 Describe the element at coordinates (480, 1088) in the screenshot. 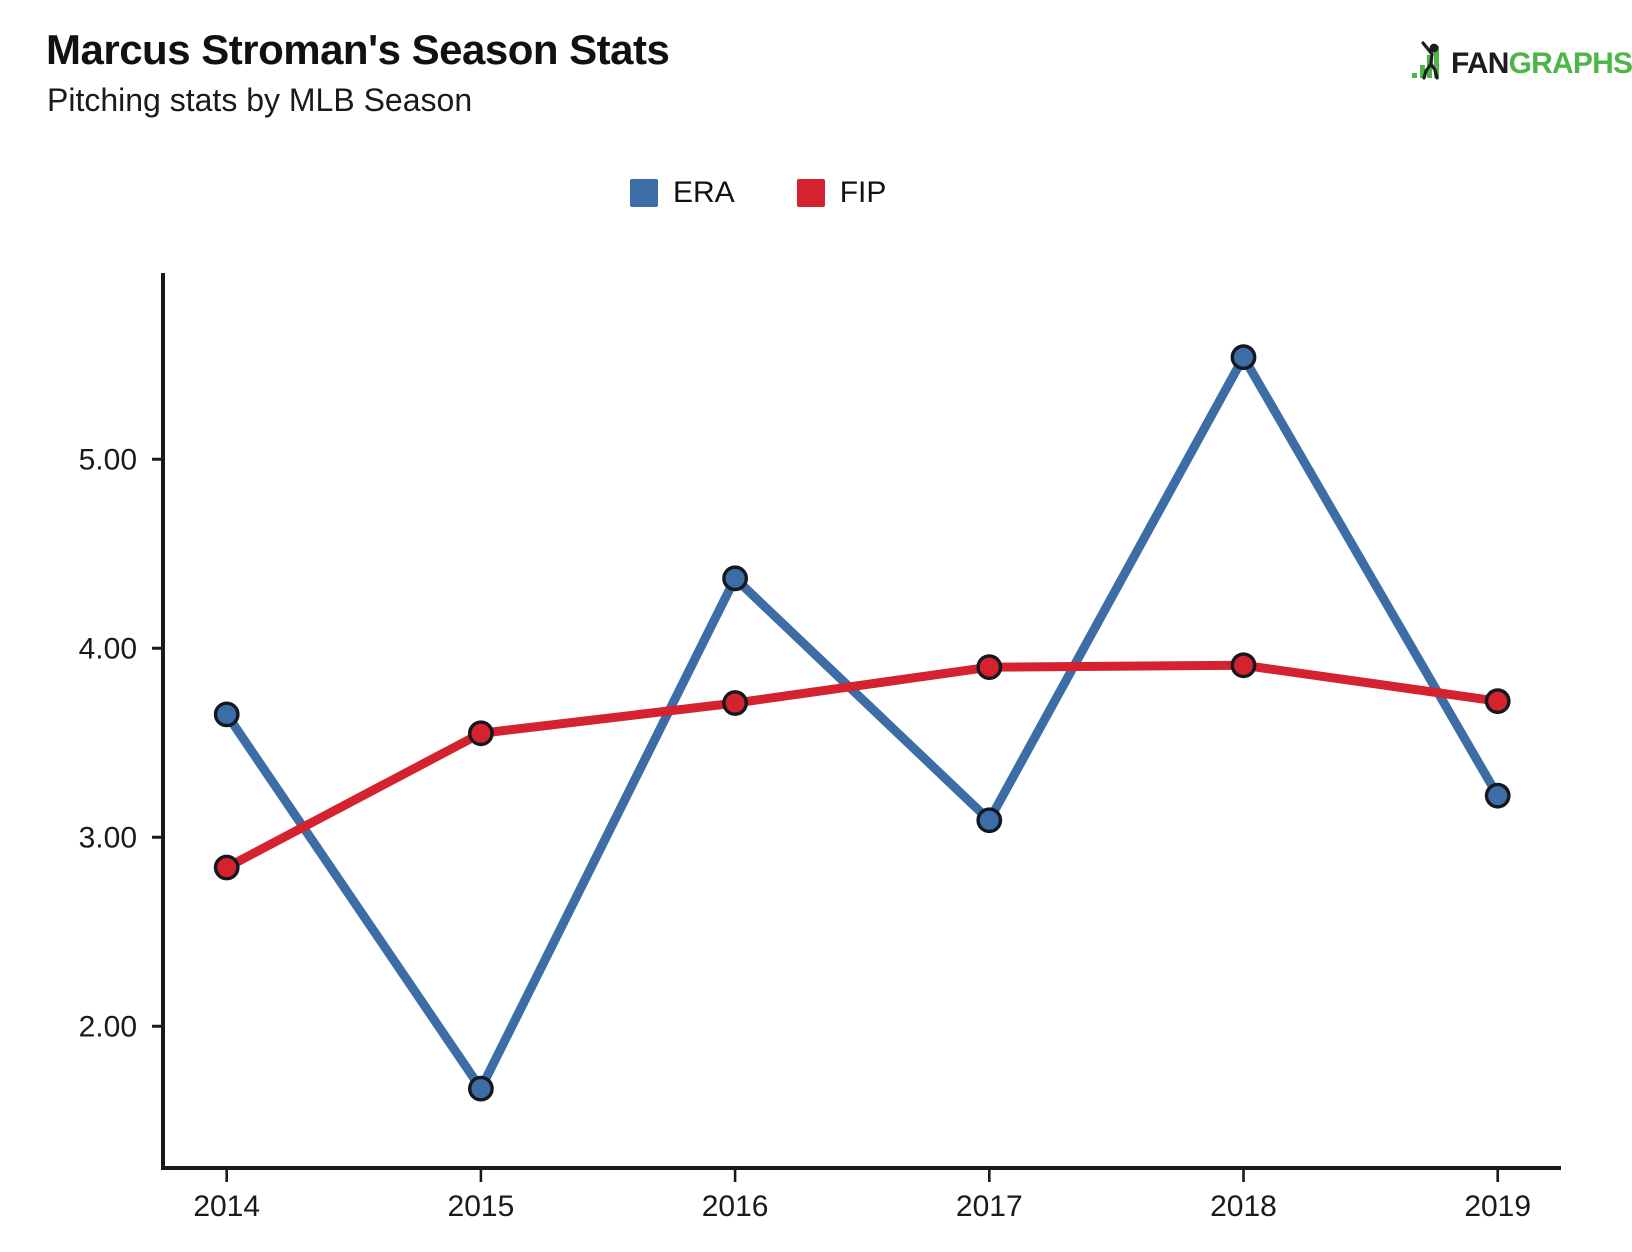

I see `era-point-2015` at that location.